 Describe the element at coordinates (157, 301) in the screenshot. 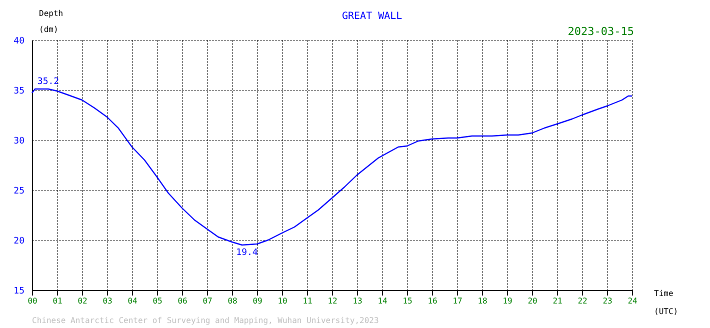

I see `x-tick-label: 05` at that location.